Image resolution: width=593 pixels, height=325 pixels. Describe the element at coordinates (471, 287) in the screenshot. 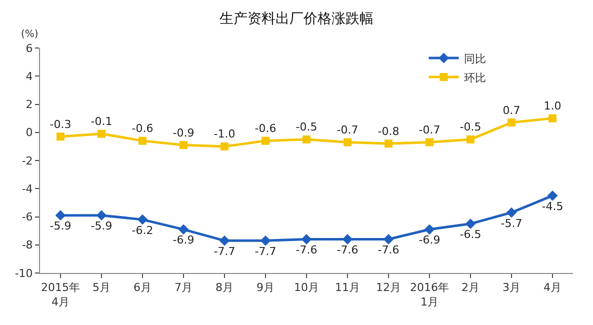

I see `x-tick-label: 2月` at that location.